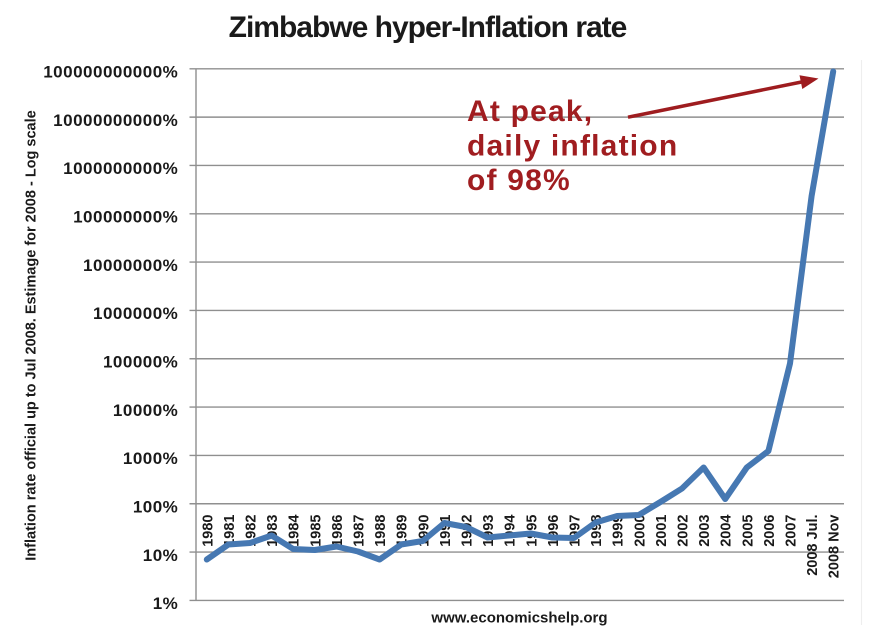 This screenshot has width=876, height=636. Describe the element at coordinates (403, 531) in the screenshot. I see `svg-text: 1989` at that location.